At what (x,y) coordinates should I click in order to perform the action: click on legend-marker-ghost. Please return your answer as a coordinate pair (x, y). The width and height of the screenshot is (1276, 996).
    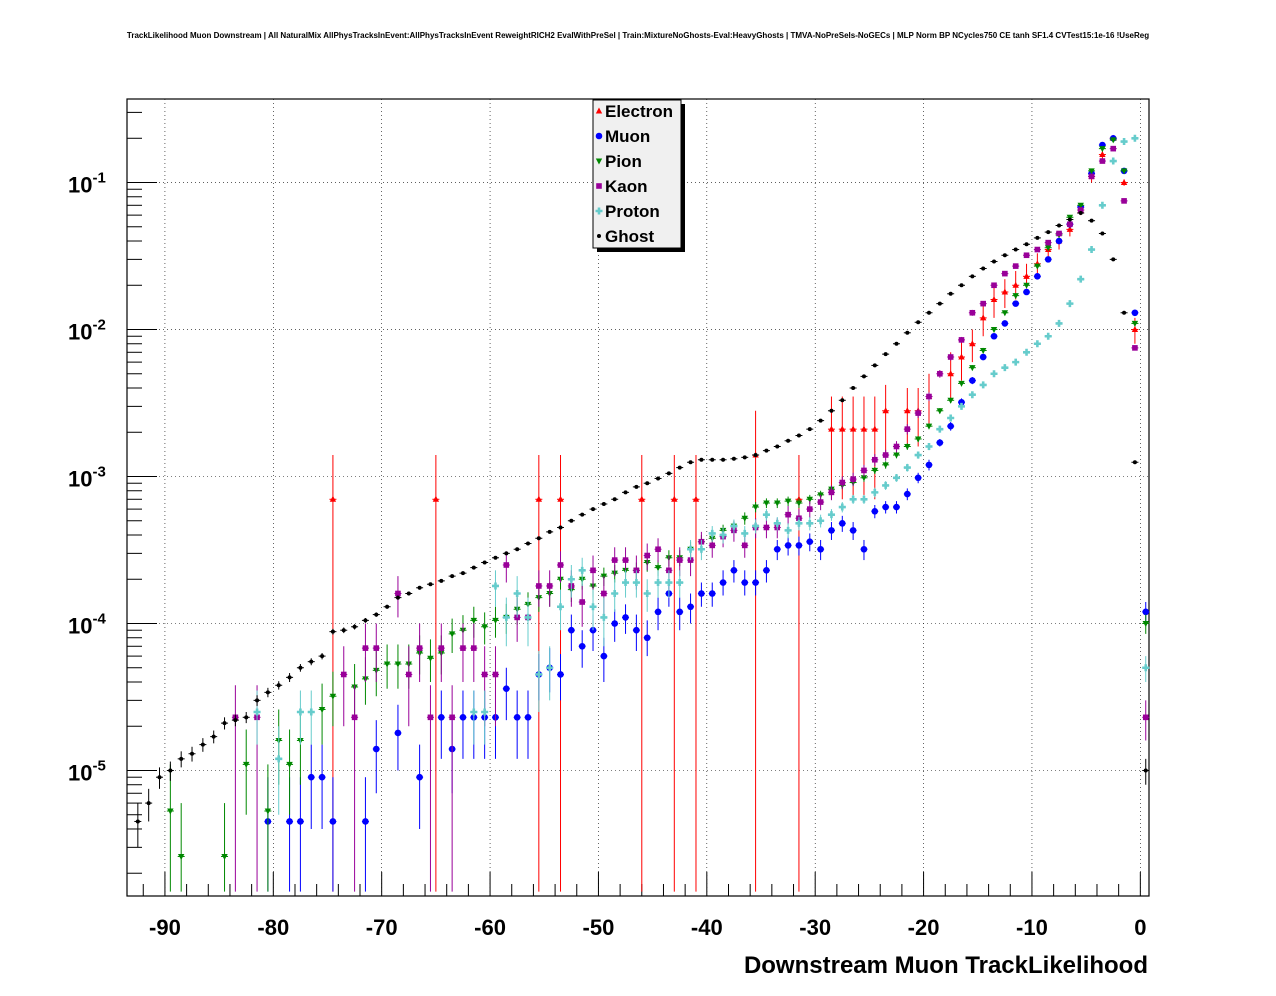
    Looking at the image, I should click on (599, 236).